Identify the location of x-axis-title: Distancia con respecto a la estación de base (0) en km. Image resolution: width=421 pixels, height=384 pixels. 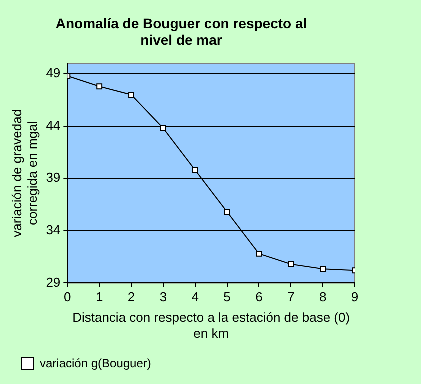
(211, 325).